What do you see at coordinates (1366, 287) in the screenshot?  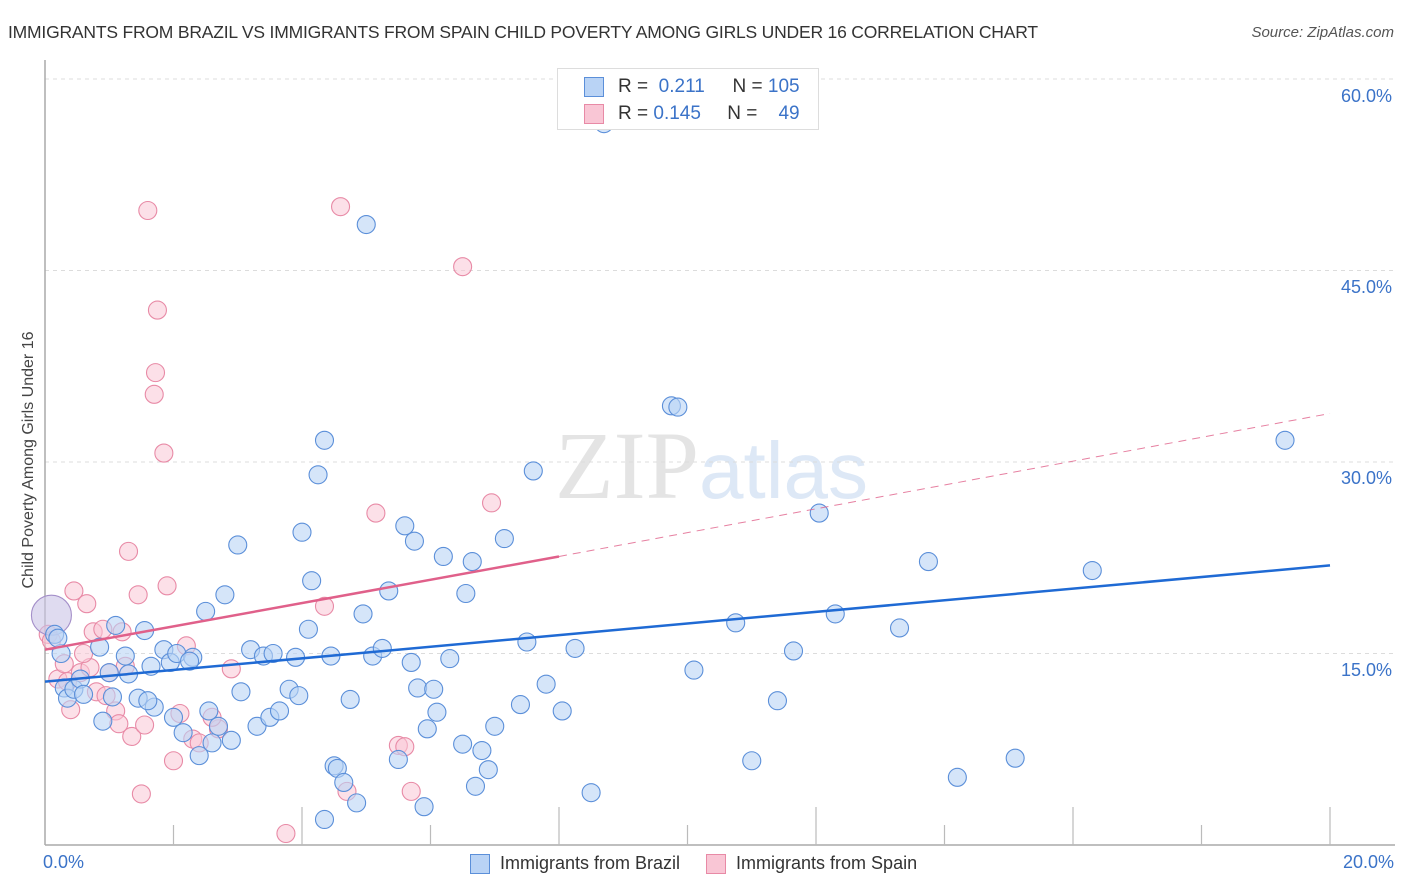 I see `y-tick-45: 45.0%` at bounding box center [1366, 287].